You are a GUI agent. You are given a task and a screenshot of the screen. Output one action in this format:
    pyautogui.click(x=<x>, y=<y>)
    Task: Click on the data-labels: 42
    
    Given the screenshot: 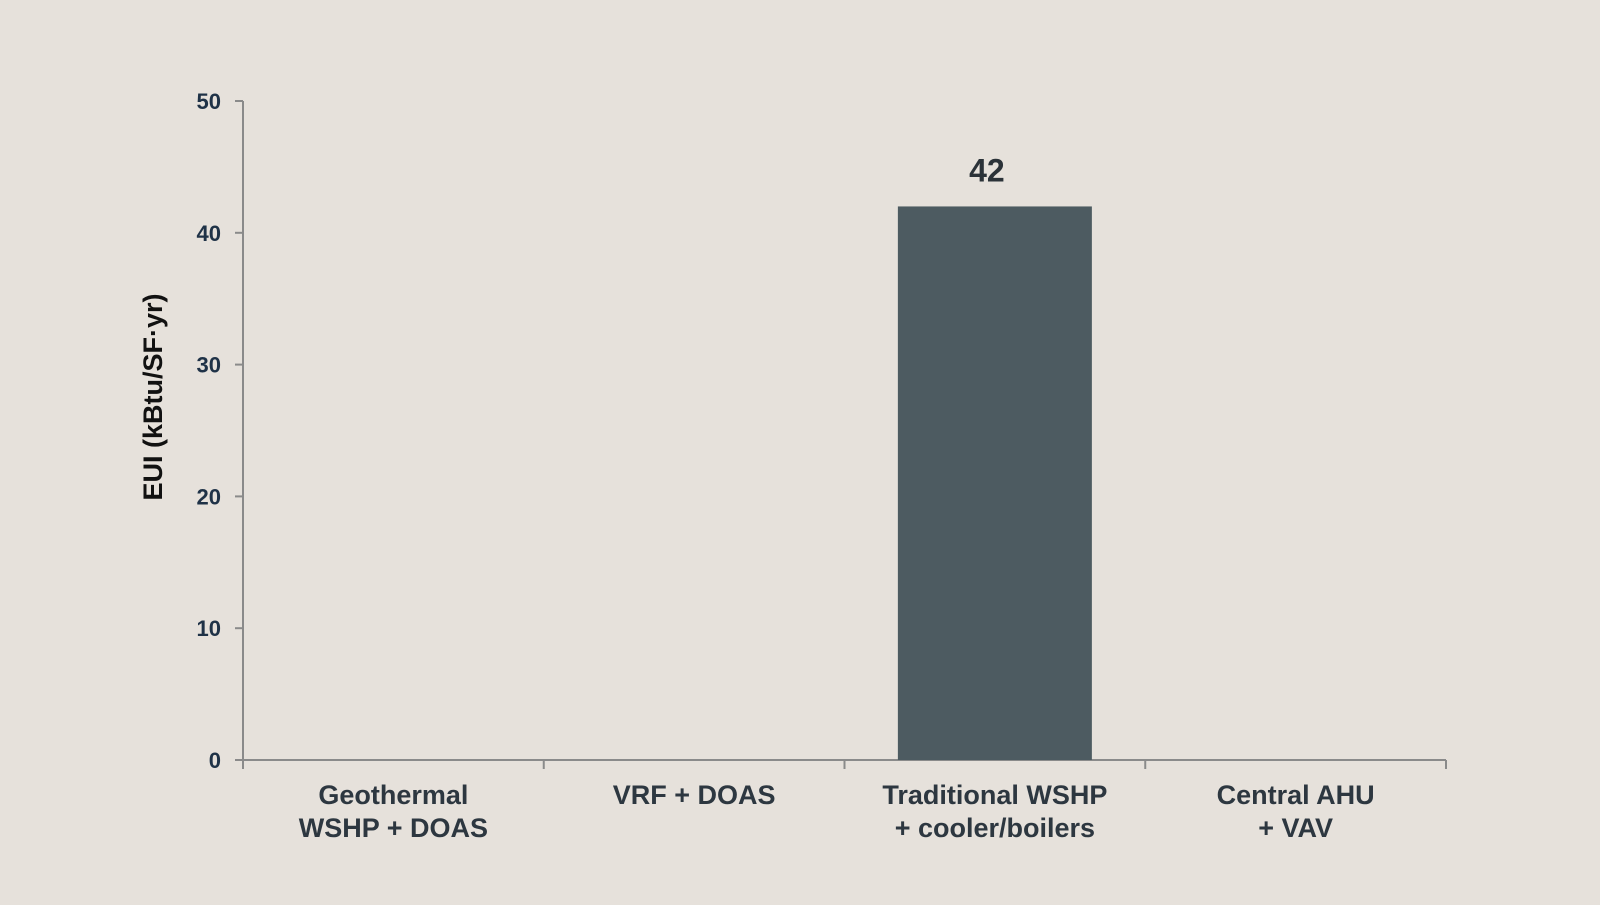 What is the action you would take?
    pyautogui.click(x=987, y=170)
    